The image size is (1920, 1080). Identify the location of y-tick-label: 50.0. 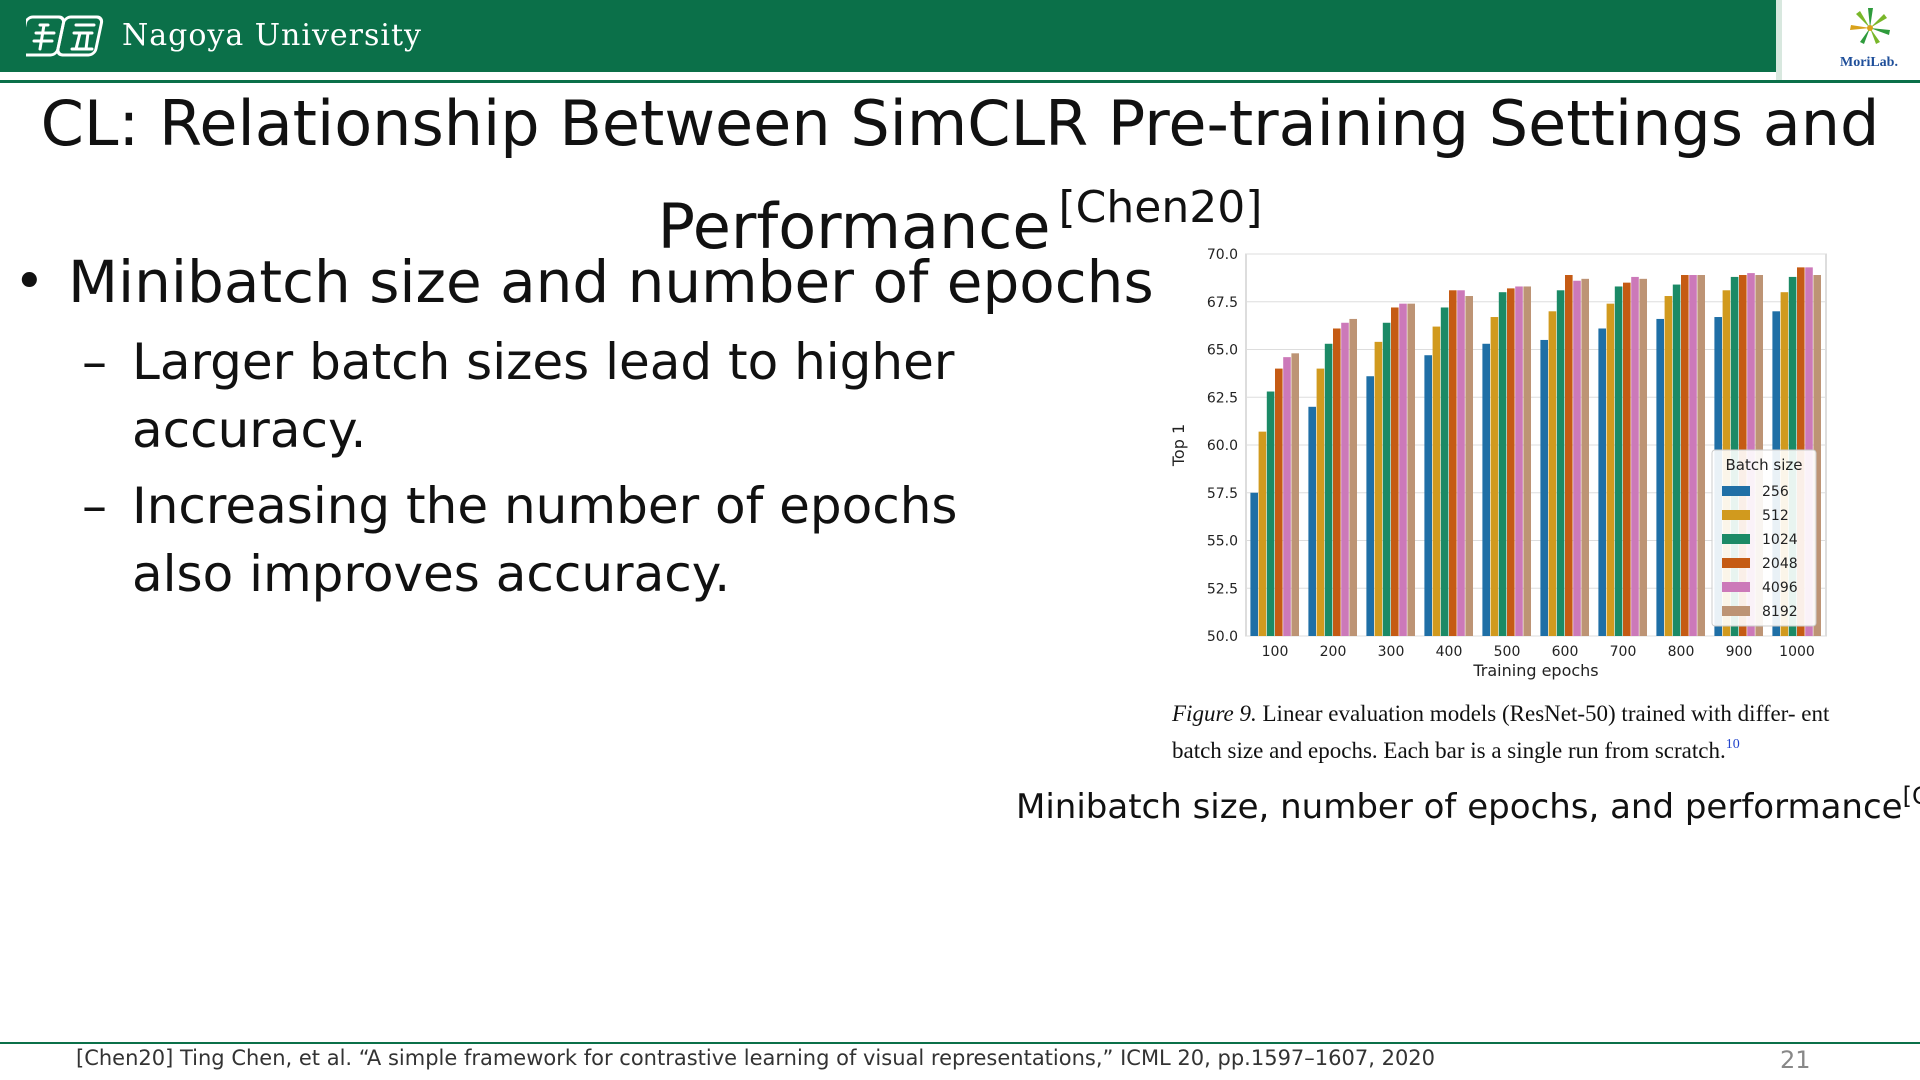
(1222, 637).